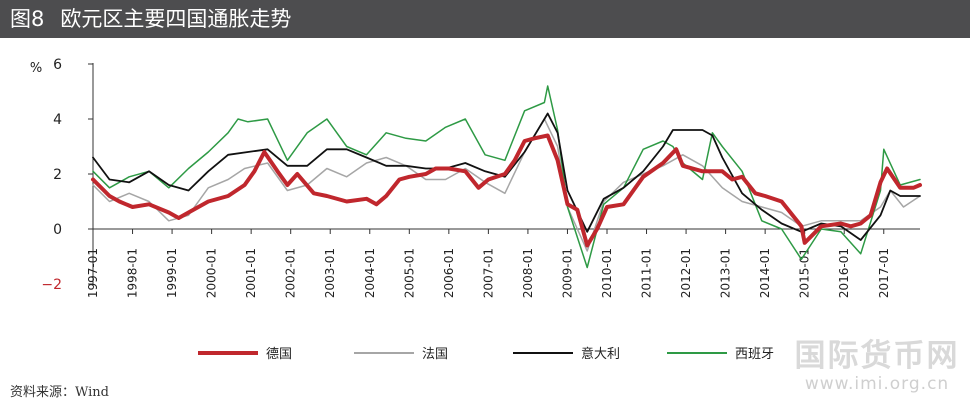 This screenshot has height=408, width=970. I want to click on chart-title: 图8 欧元区主要四国通胀走势, so click(150, 19).